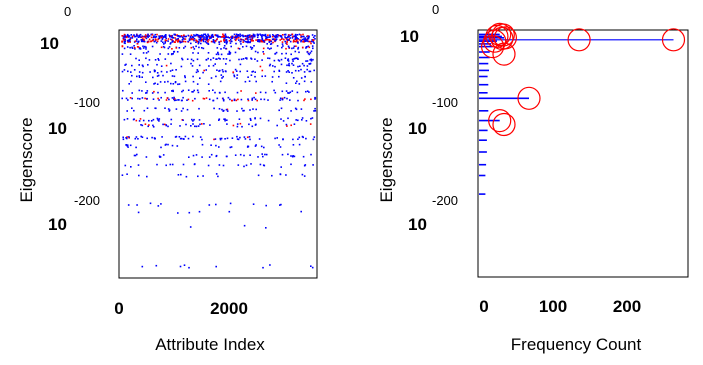 Image resolution: width=703 pixels, height=365 pixels. Describe the element at coordinates (409, 36) in the screenshot. I see `histogram-y-tick-0-base: 10` at that location.